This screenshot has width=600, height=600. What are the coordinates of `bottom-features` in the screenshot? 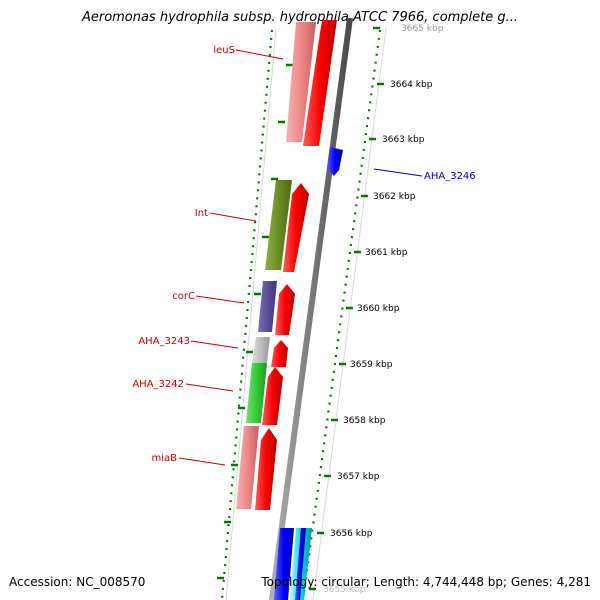 It's located at (293, 564).